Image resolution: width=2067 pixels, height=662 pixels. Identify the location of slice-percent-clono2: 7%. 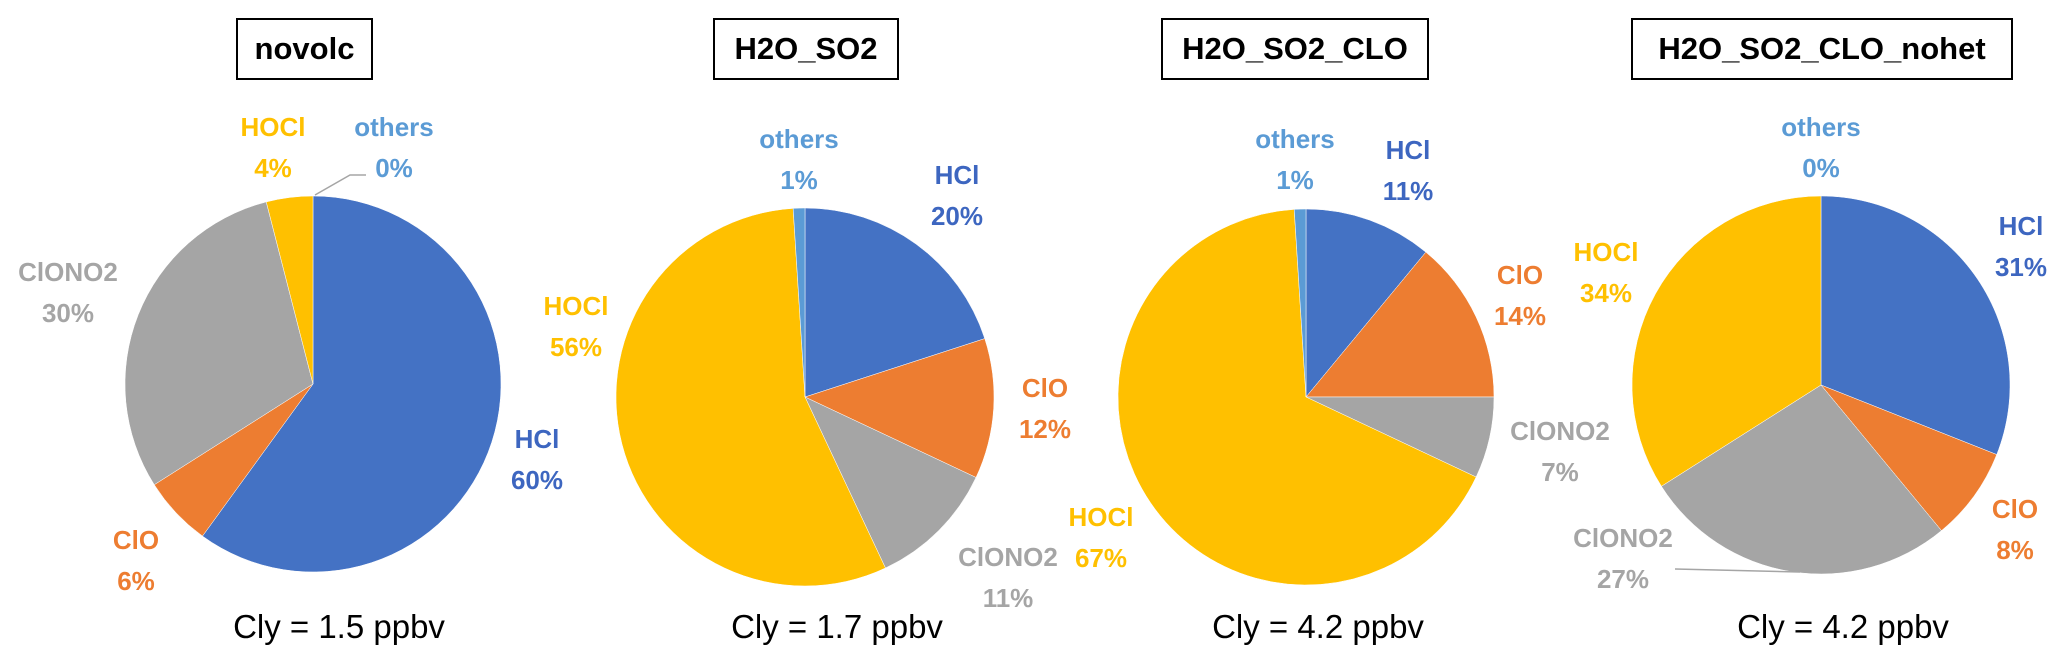
(1560, 472).